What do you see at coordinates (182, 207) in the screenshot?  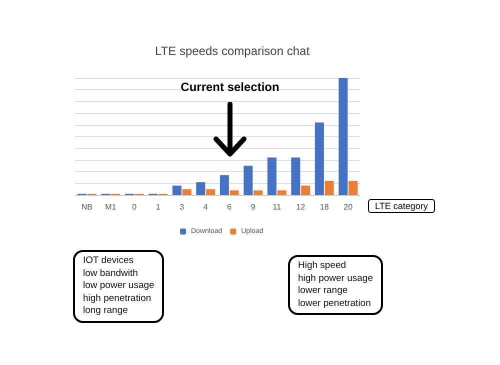 I see `x-tick-label: 3` at bounding box center [182, 207].